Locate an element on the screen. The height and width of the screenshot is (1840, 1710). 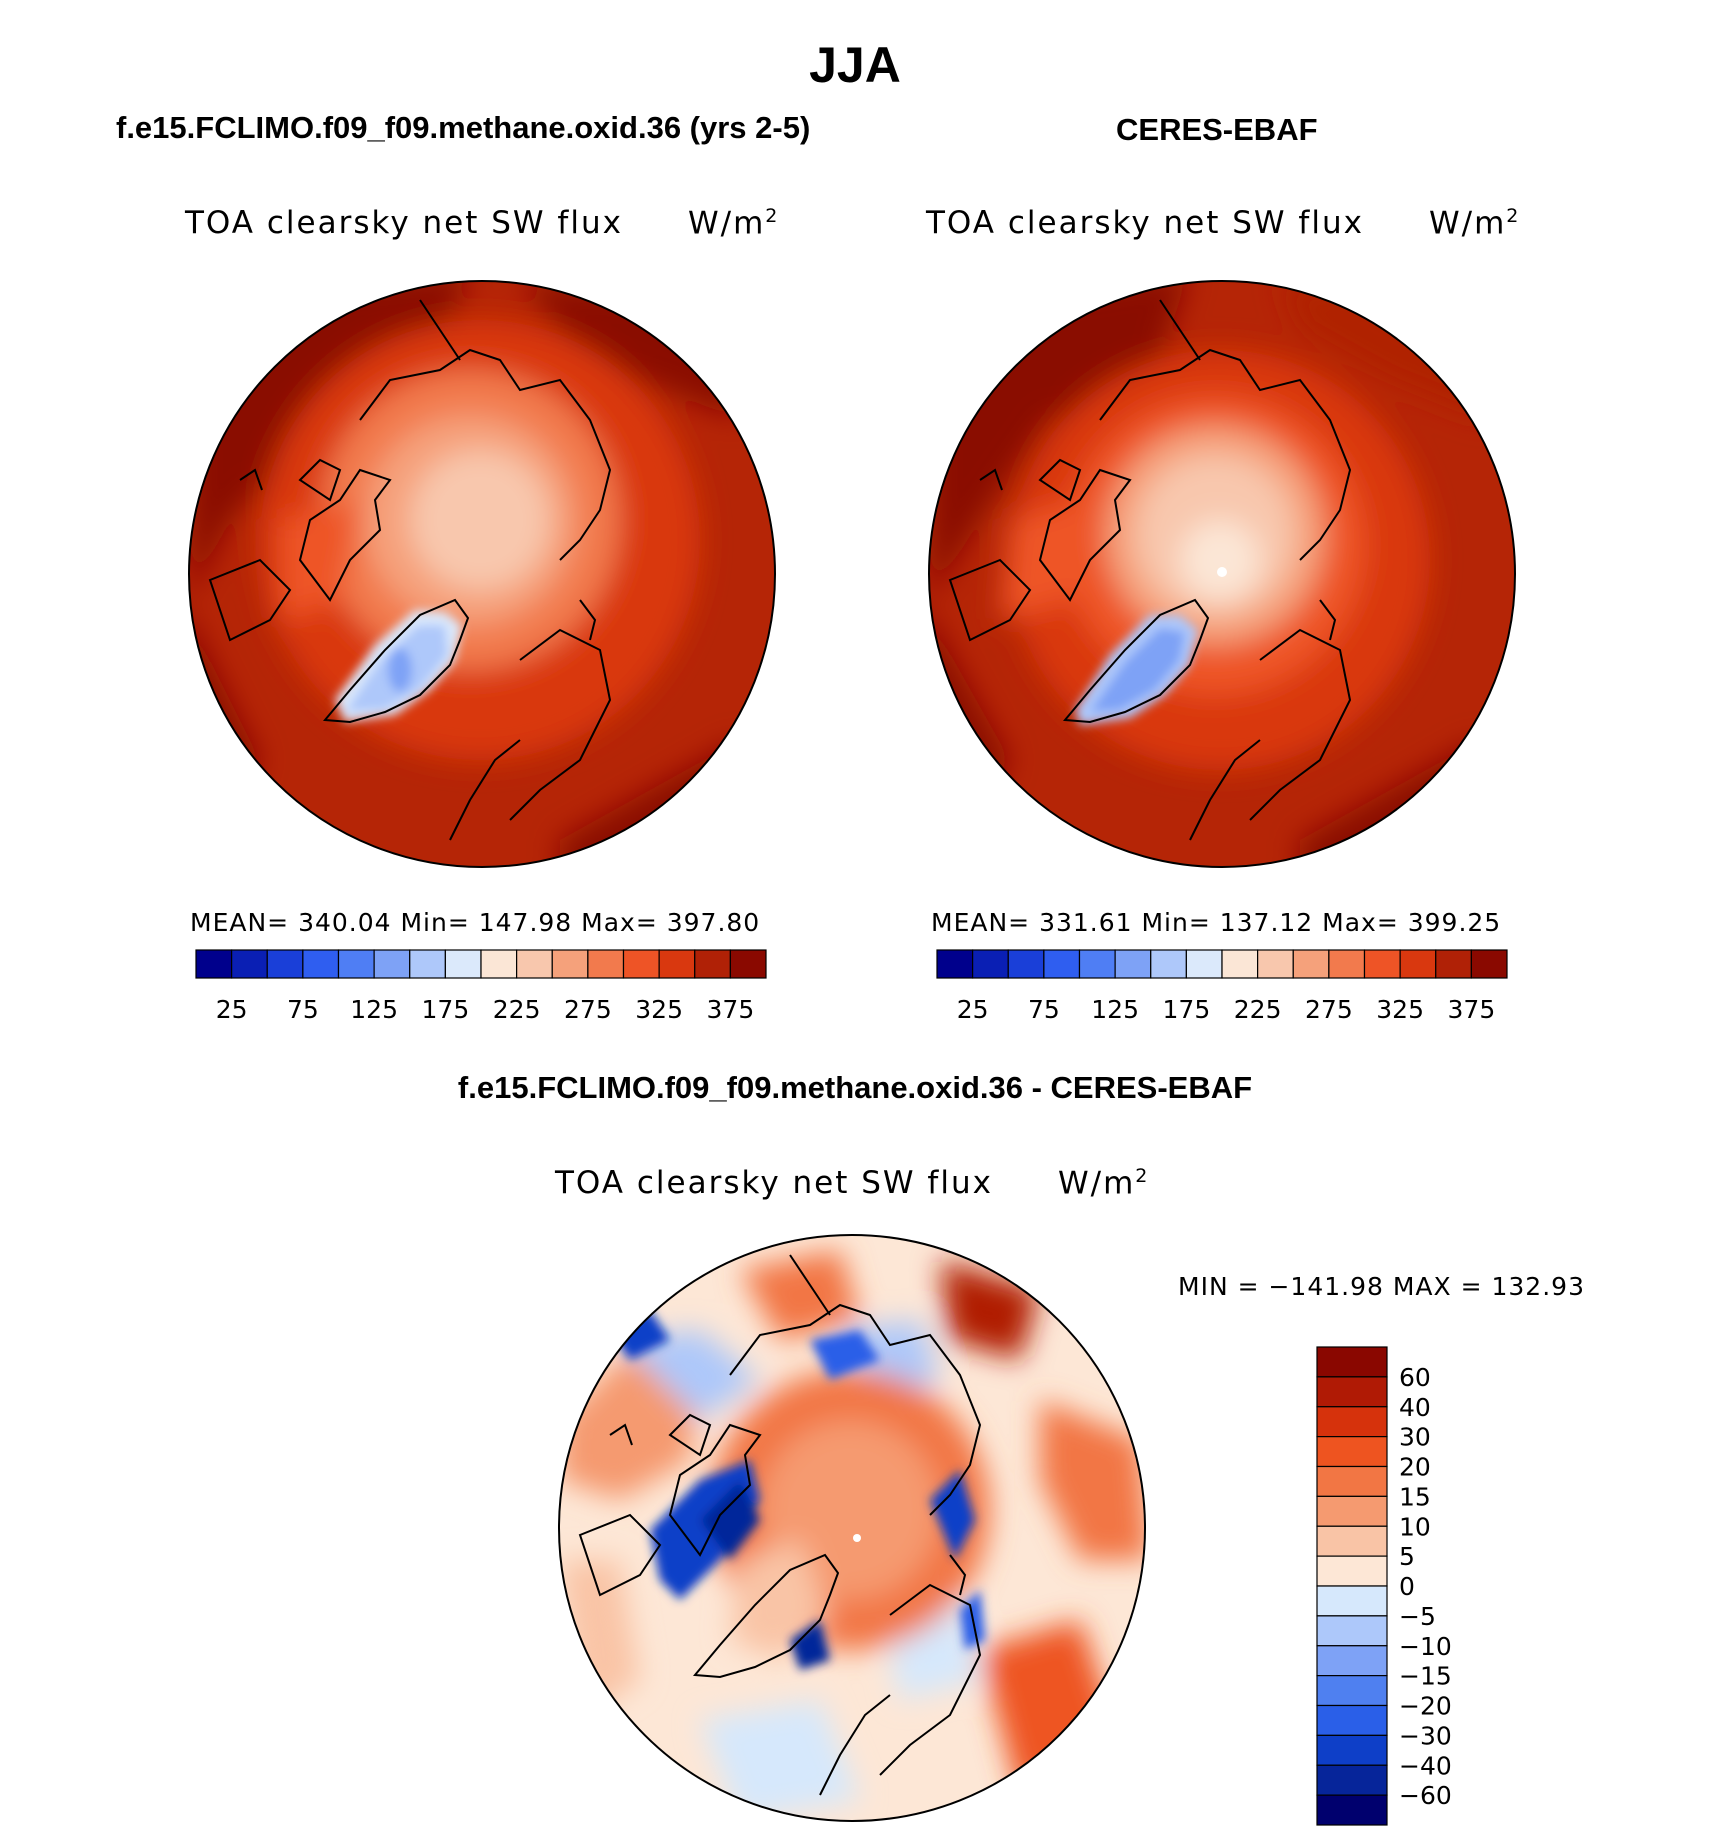
map-3-difference is located at coordinates (852, 1528).